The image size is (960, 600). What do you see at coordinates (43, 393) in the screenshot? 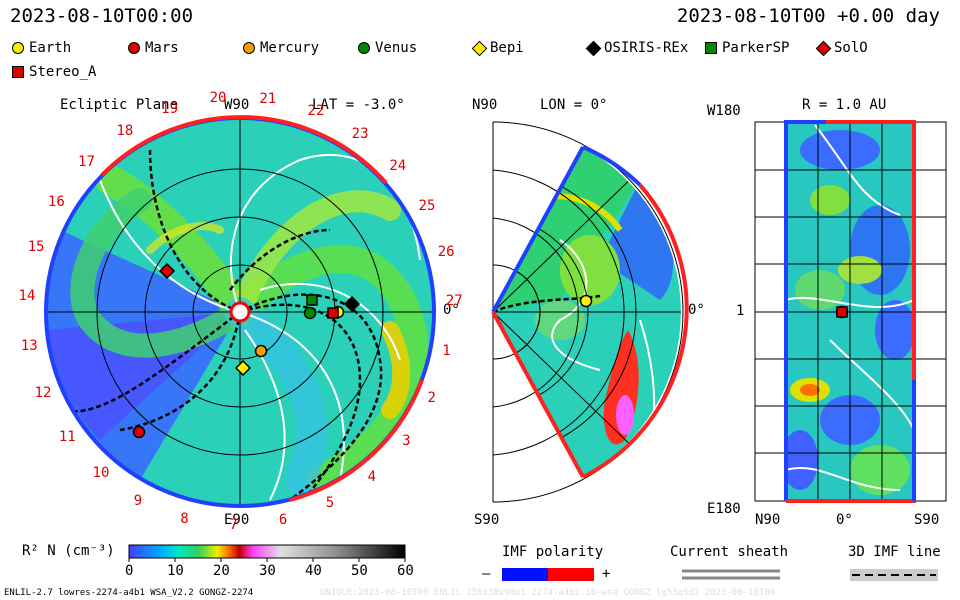
I see `rotation-number: 12` at bounding box center [43, 393].